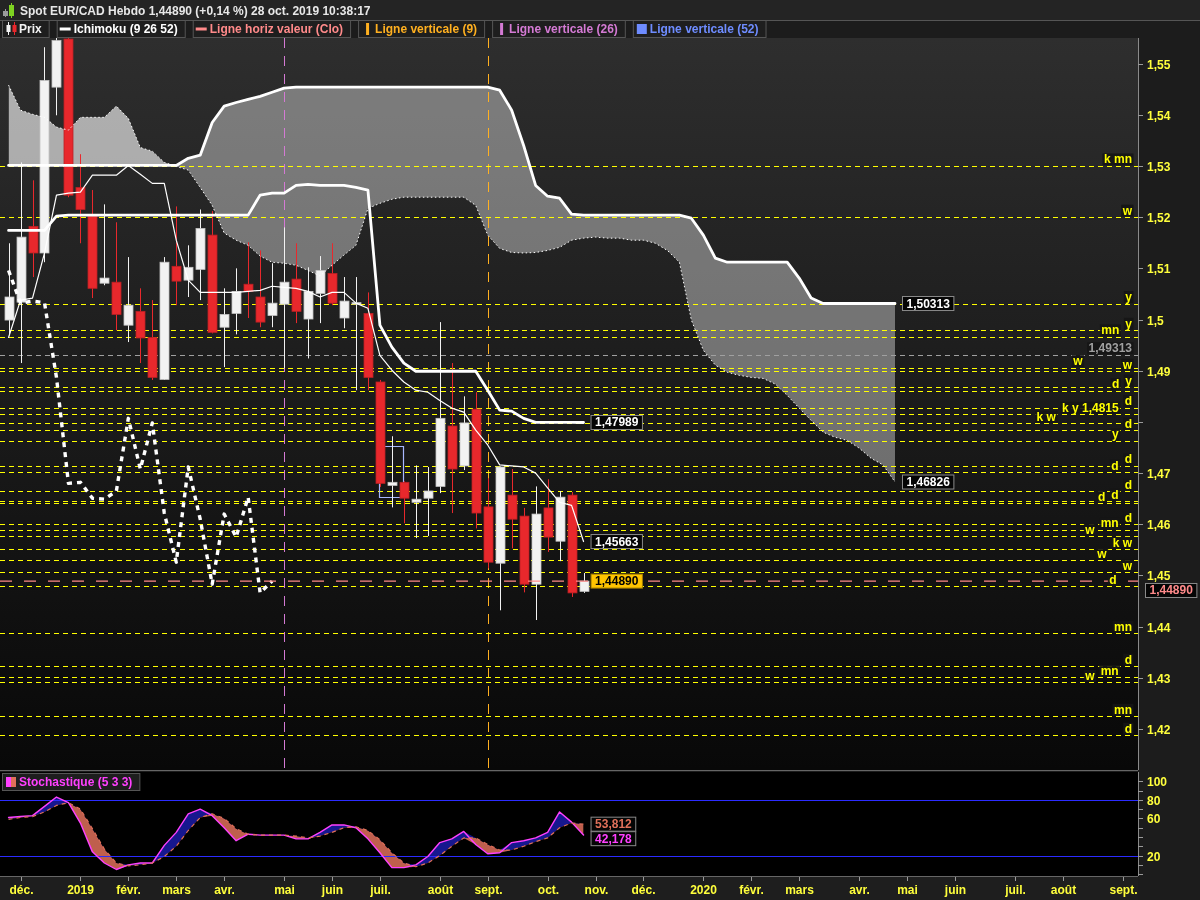 Image resolution: width=1200 pixels, height=900 pixels. Describe the element at coordinates (195, 10) in the screenshot. I see `chart-title: Spot EUR/CAD Hebdo 1,44890 (+0,14 %) 28 oct. 2019 10:38:17` at that location.